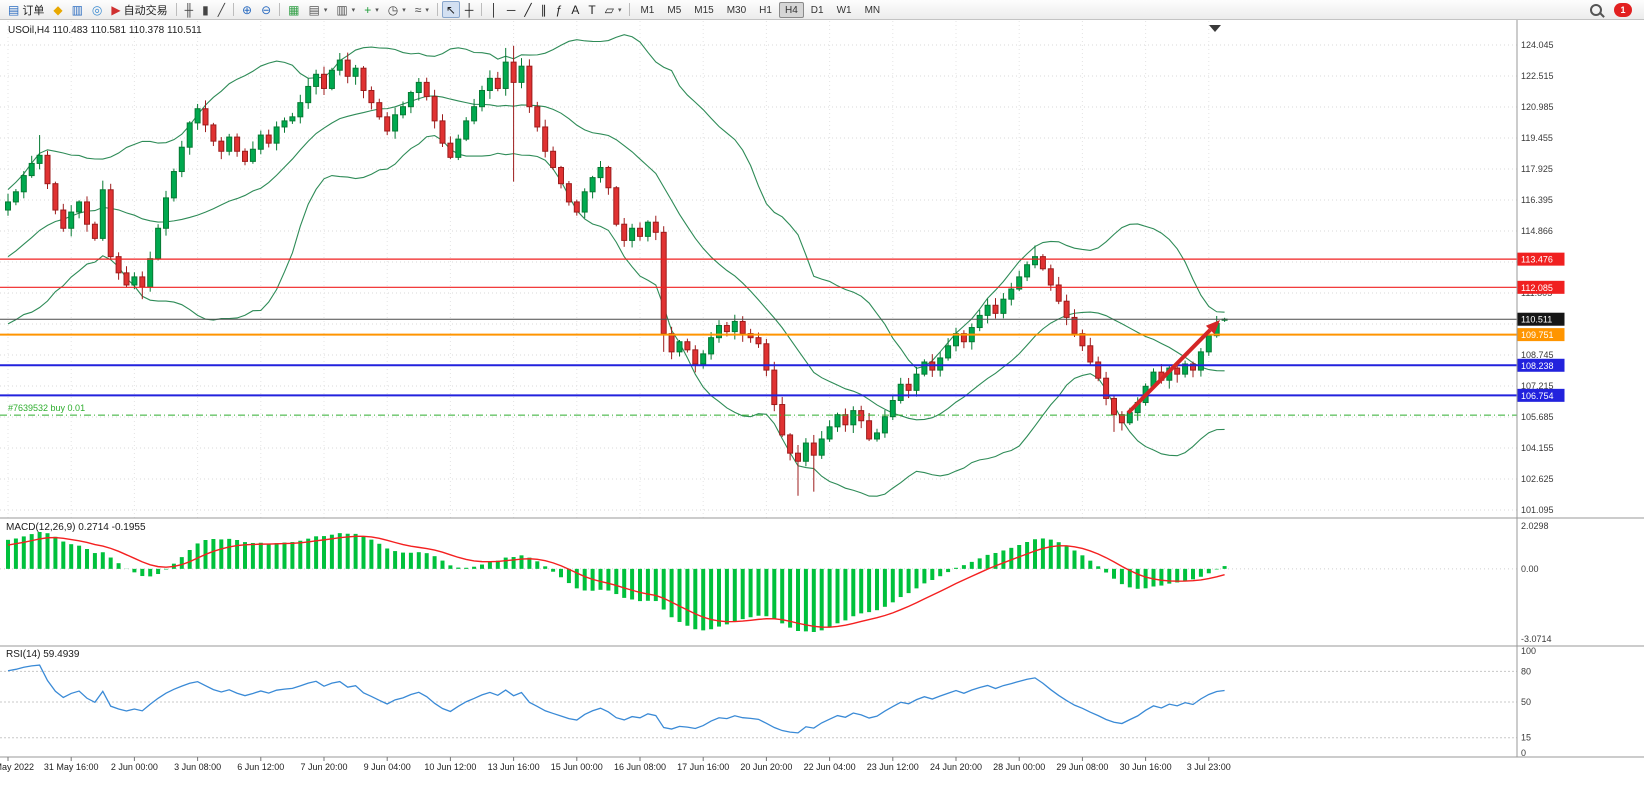 The height and width of the screenshot is (812, 1644). Describe the element at coordinates (1596, 9) in the screenshot. I see `search-button` at that location.